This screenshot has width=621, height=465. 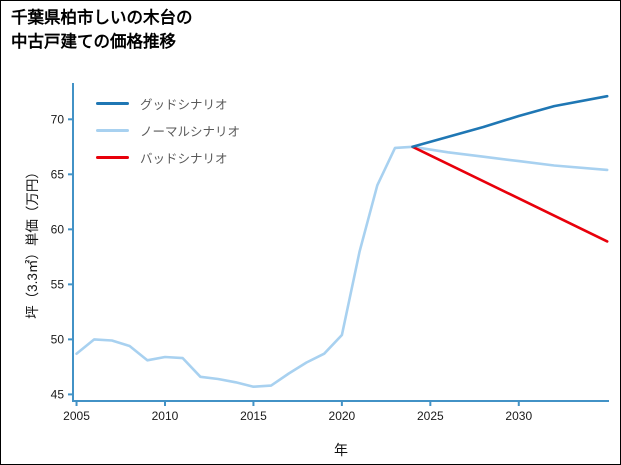 What do you see at coordinates (58, 229) in the screenshot?
I see `svg-text: 60` at bounding box center [58, 229].